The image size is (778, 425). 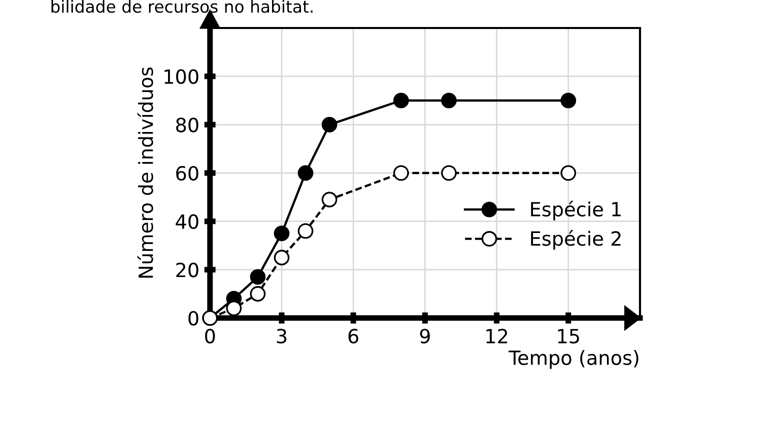 What do you see at coordinates (145, 172) in the screenshot?
I see `y-axis-title: Número de indivíduos` at bounding box center [145, 172].